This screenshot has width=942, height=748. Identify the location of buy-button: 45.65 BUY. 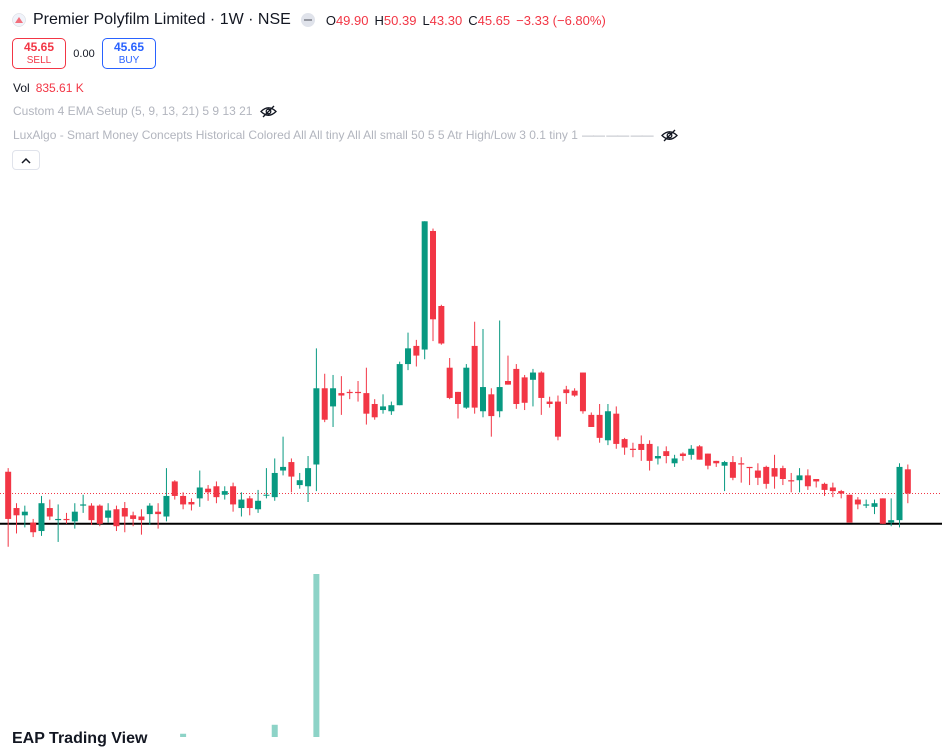
(129, 53).